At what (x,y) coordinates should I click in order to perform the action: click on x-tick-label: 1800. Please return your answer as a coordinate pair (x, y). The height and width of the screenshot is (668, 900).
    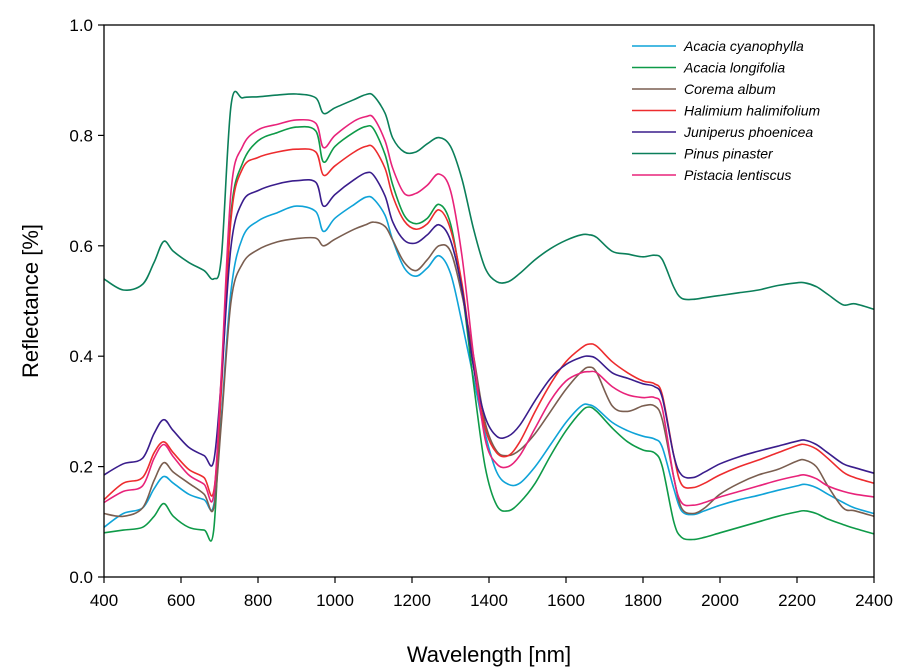
    Looking at the image, I should click on (643, 600).